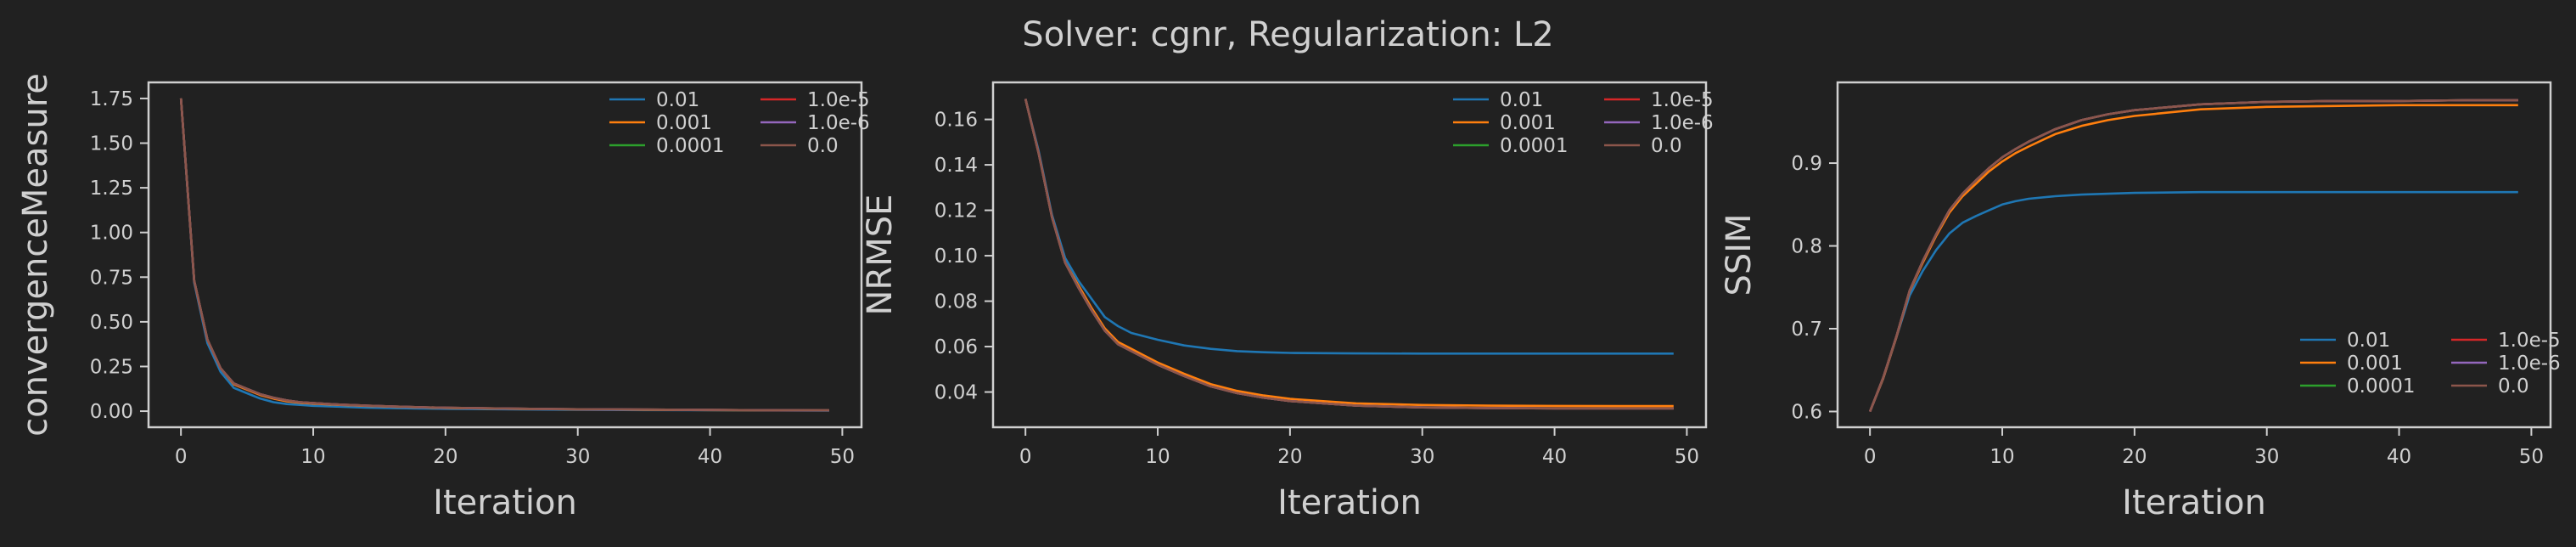 The height and width of the screenshot is (547, 2576). Describe the element at coordinates (1806, 330) in the screenshot. I see `y-tick-label: 0.7` at that location.